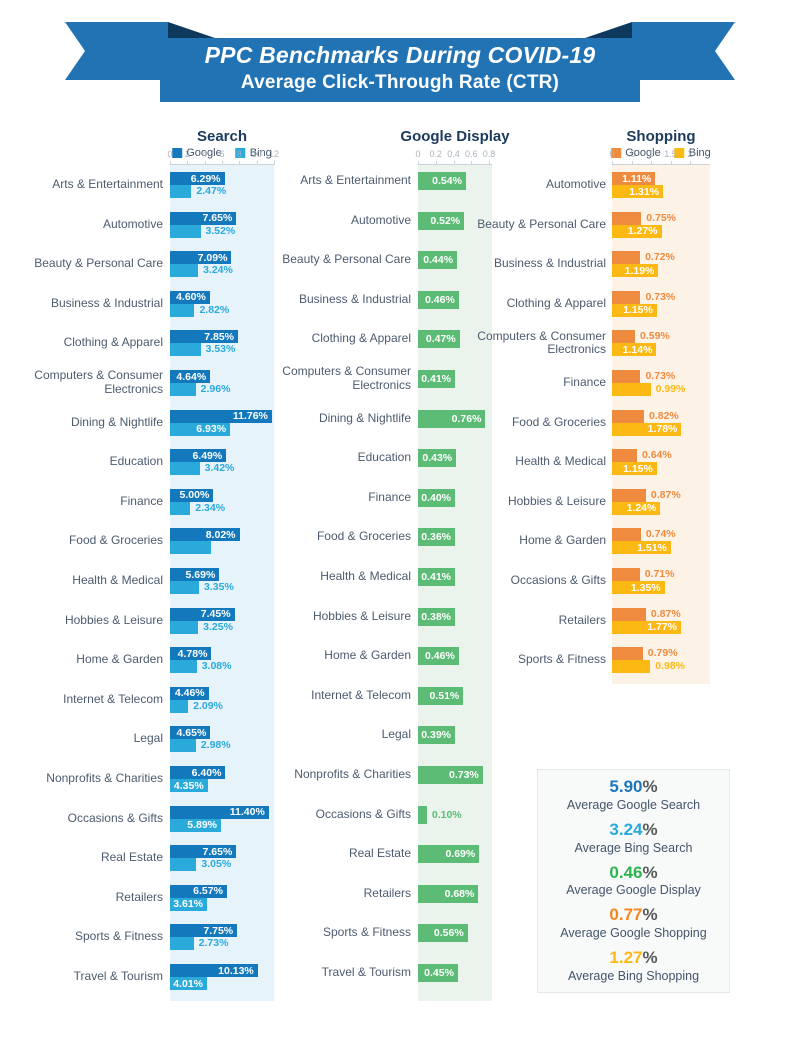 This screenshot has height=1050, width=800. I want to click on bar-bing: 3.61%, so click(188, 904).